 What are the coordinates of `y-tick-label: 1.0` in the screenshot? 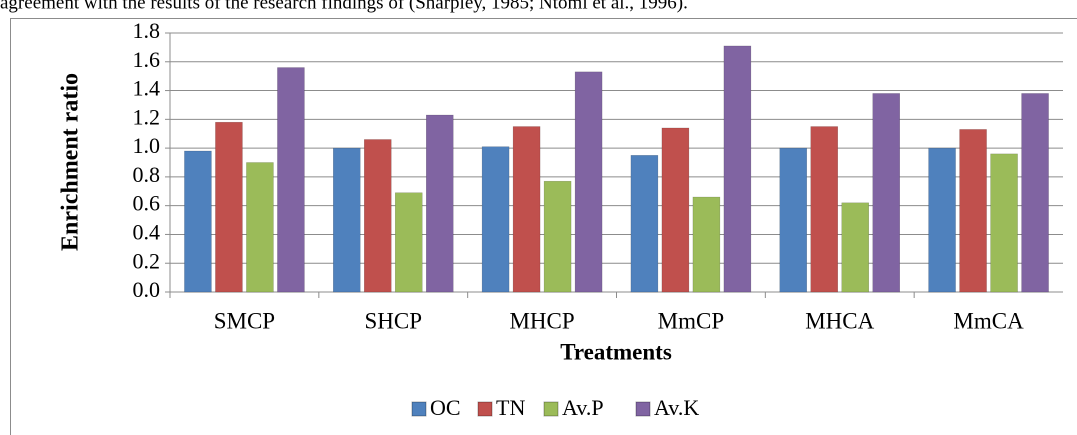 It's located at (147, 145).